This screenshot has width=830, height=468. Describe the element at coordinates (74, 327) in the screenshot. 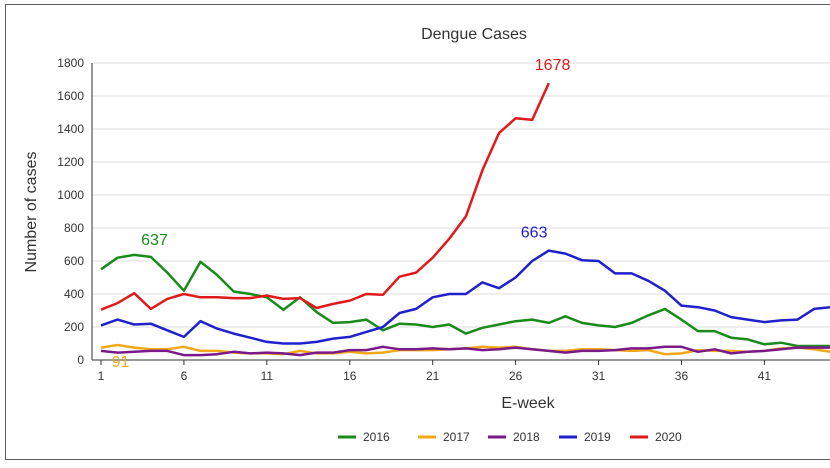

I see `y-tick-label: 200` at that location.